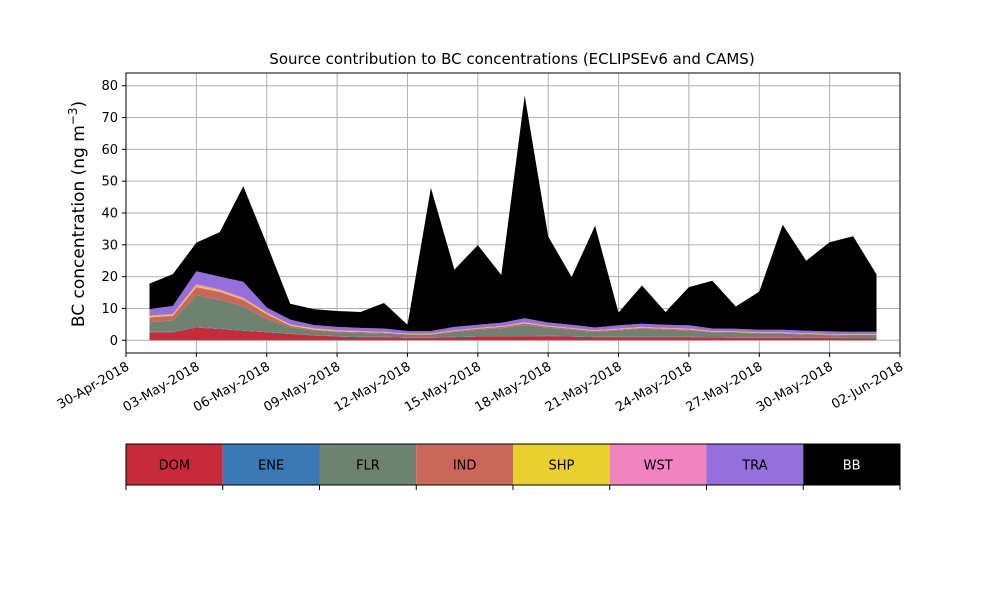 This screenshot has height=604, width=1000. I want to click on legend-label: SHP, so click(561, 466).